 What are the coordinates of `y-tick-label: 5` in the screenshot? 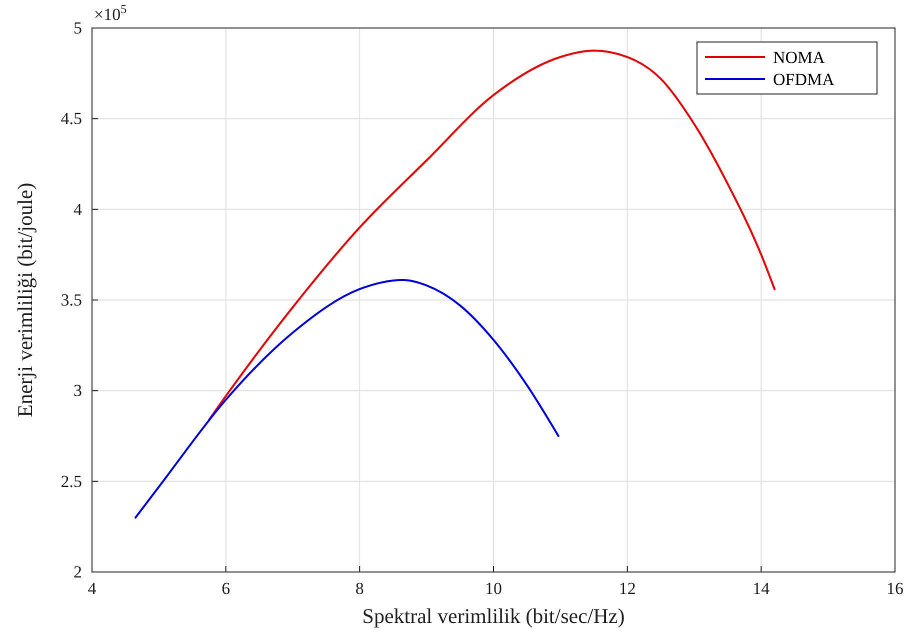 It's located at (78, 28).